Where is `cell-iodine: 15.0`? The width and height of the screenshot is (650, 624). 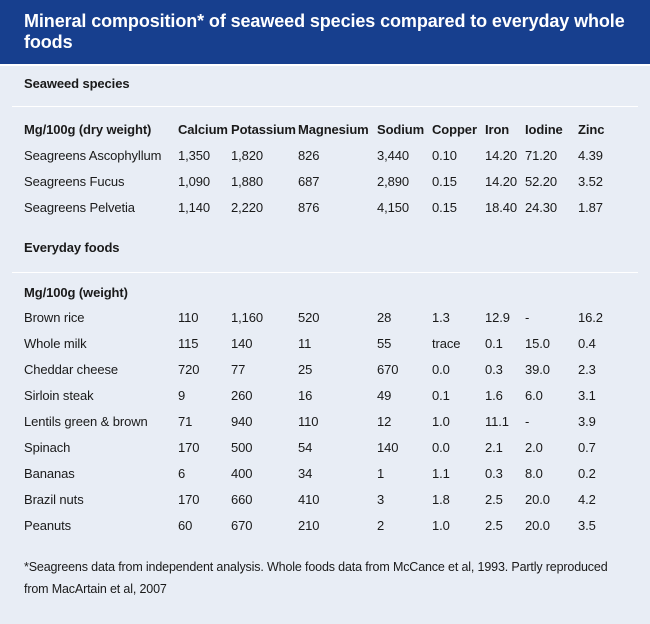
cell-iodine: 15.0 is located at coordinates (537, 343).